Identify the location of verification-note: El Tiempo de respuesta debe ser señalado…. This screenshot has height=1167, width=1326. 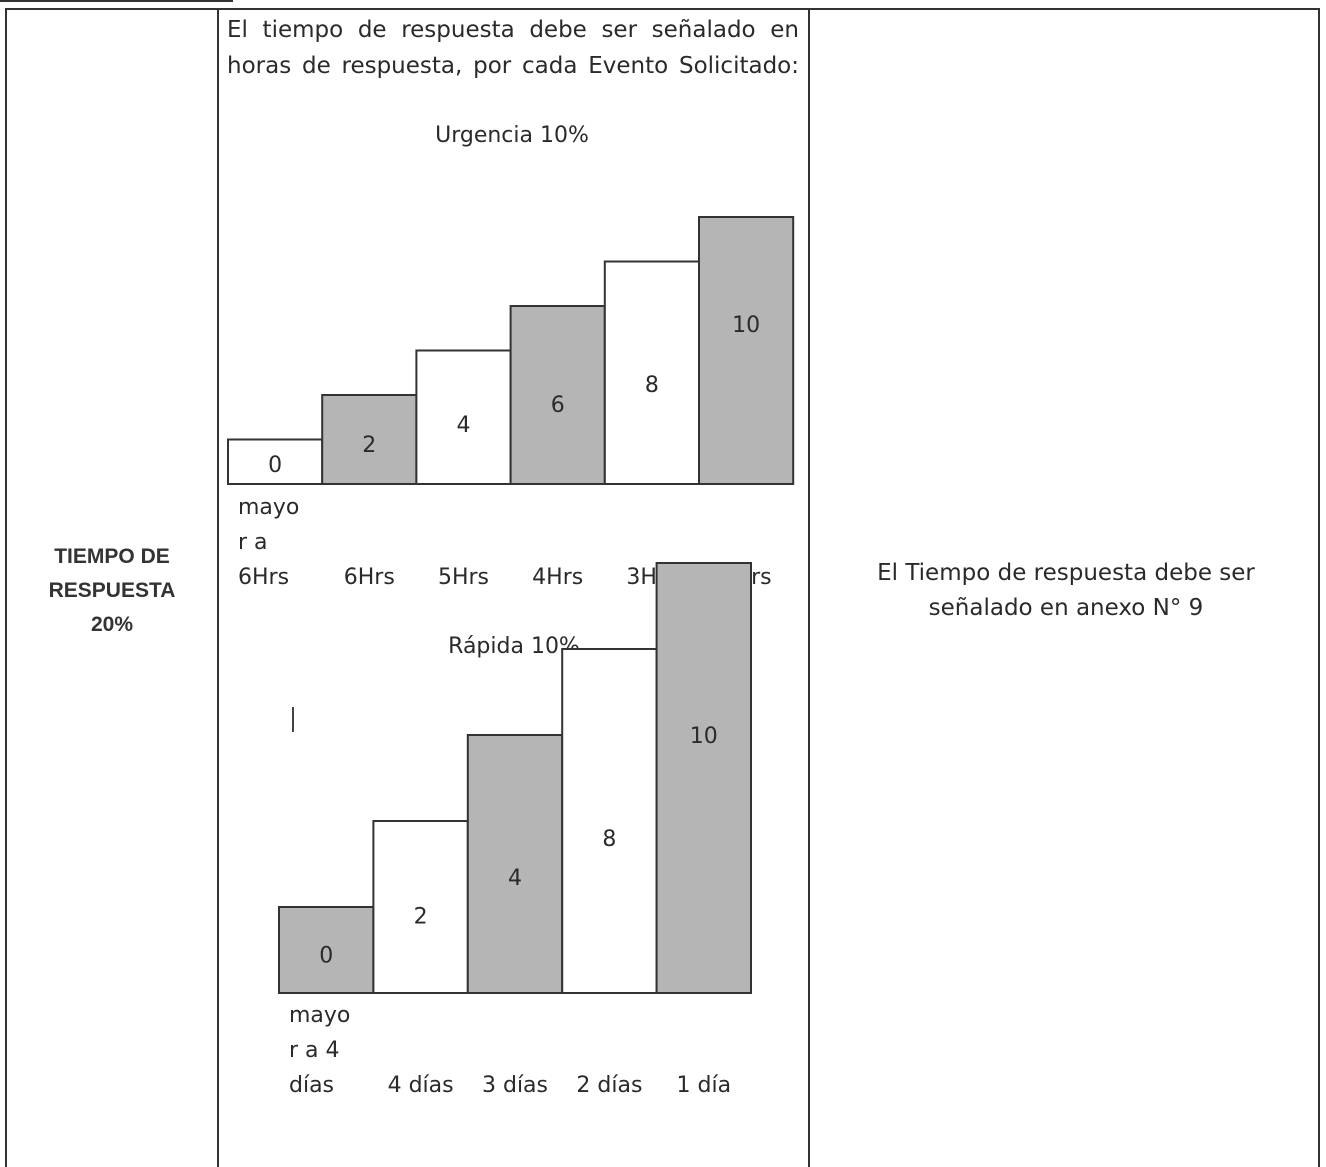
(1066, 591).